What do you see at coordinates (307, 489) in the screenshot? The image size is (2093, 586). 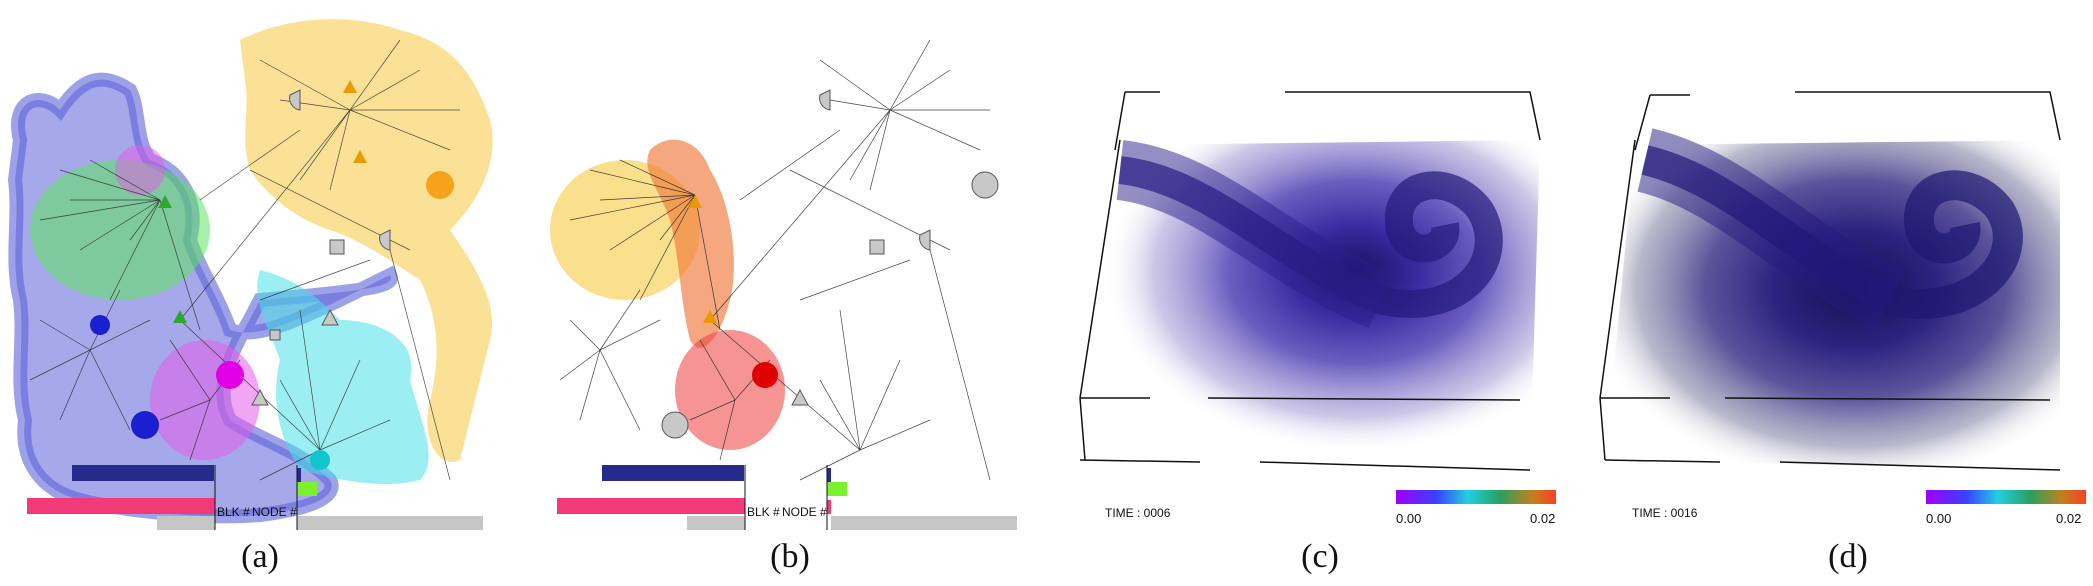 I see `node-bar-green-a` at bounding box center [307, 489].